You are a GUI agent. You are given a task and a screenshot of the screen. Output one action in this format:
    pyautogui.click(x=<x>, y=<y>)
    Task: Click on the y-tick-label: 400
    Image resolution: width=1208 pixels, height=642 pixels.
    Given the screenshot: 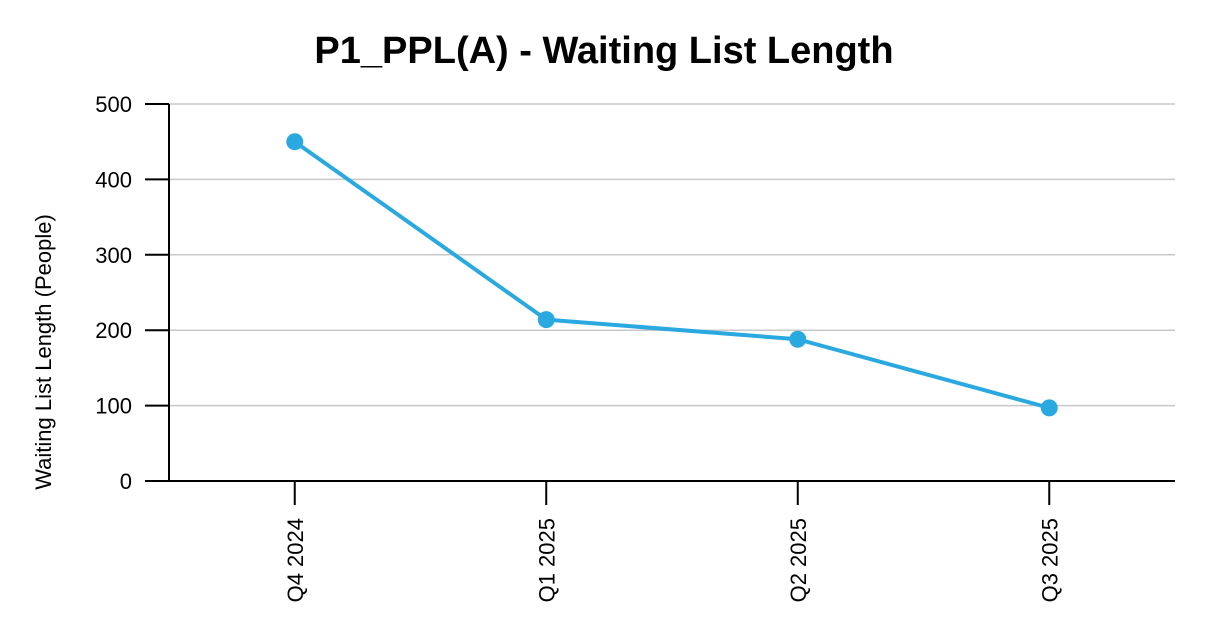 What is the action you would take?
    pyautogui.click(x=113, y=179)
    